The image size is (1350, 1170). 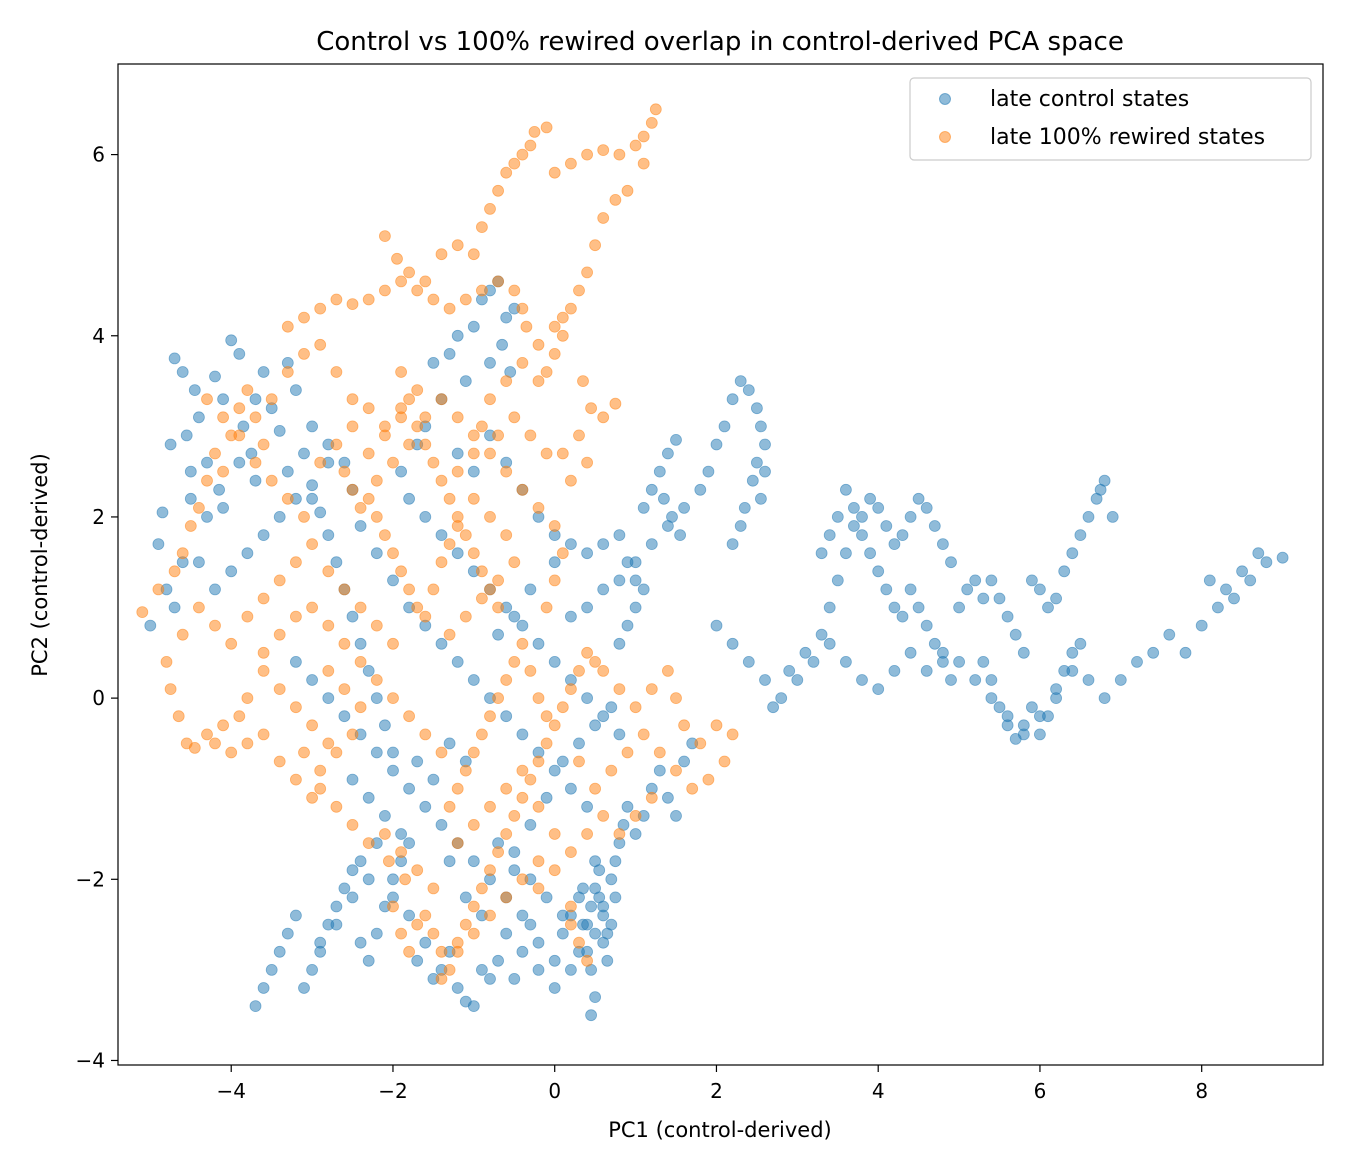 What do you see at coordinates (716, 1091) in the screenshot?
I see `x-tick-label: 2` at bounding box center [716, 1091].